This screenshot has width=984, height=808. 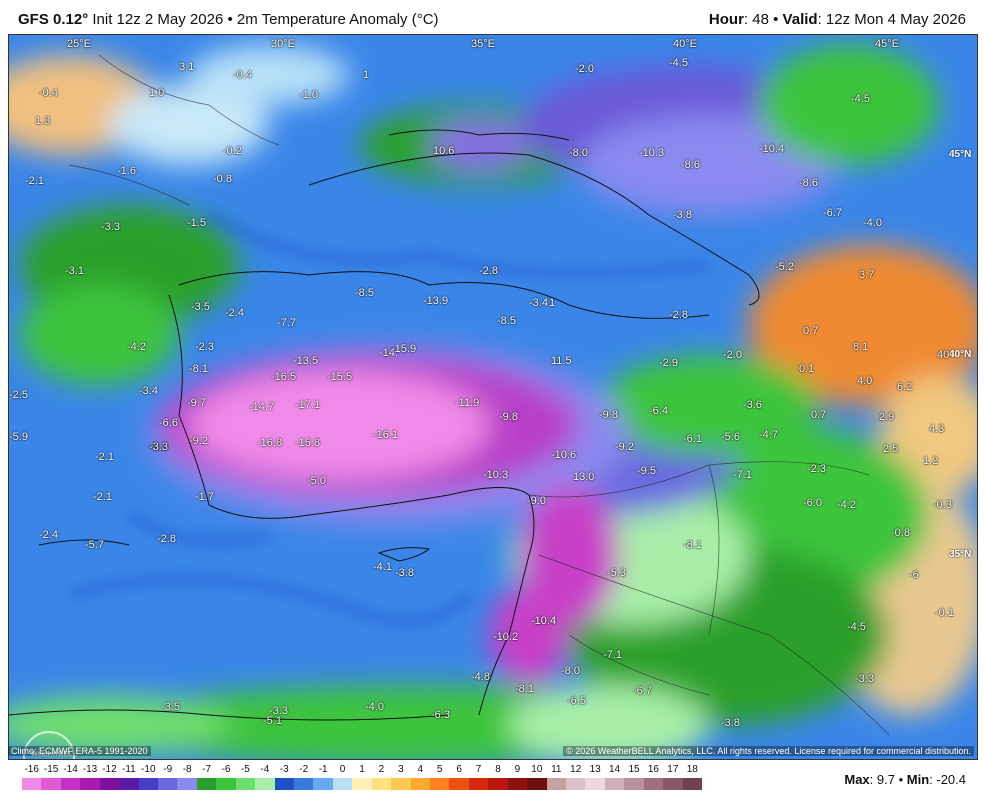 What do you see at coordinates (323, 769) in the screenshot?
I see `colorbar-tick: -1` at bounding box center [323, 769].